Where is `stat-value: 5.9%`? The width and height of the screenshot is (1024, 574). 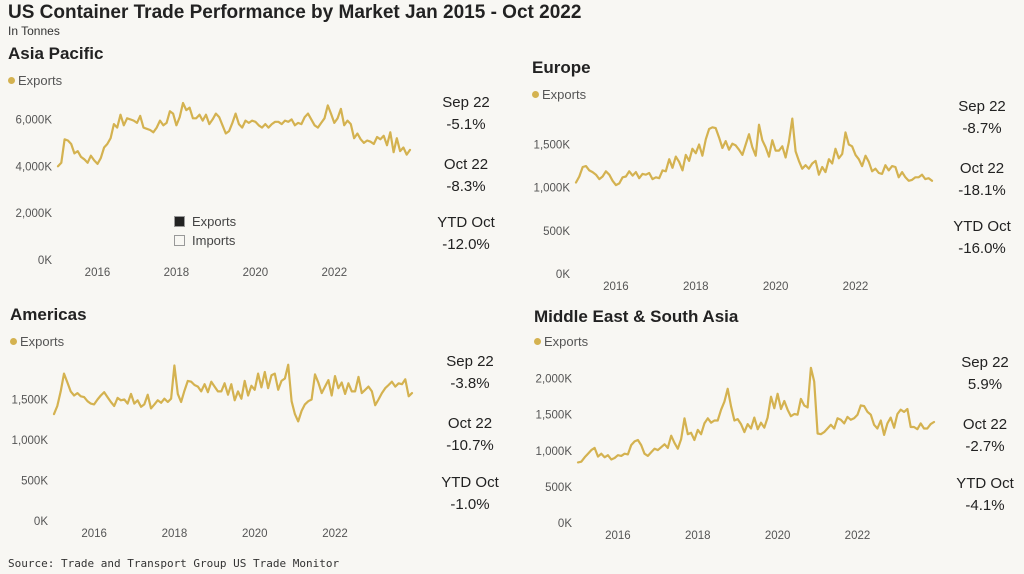
stat-value: 5.9% is located at coordinates (985, 384).